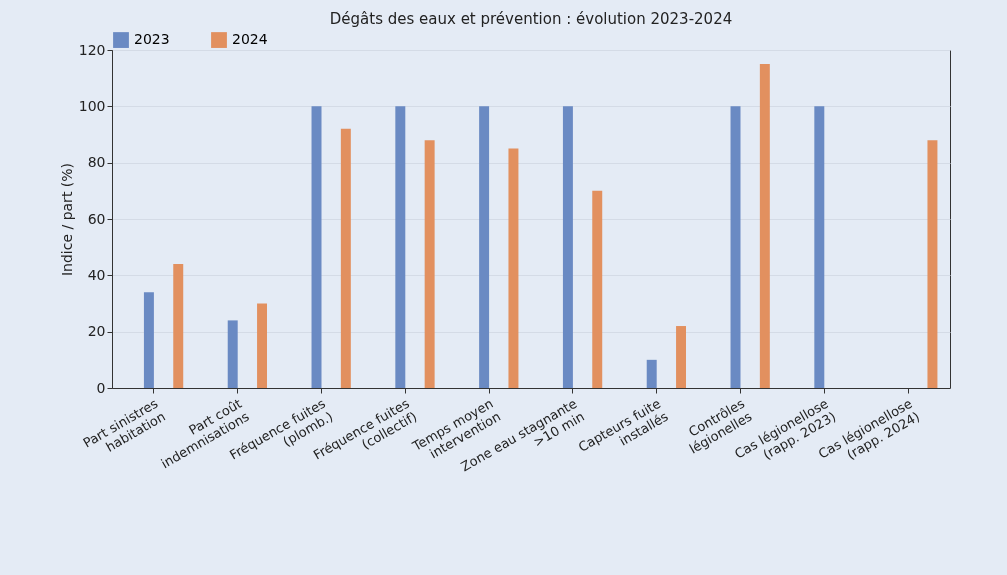 This screenshot has height=575, width=1007. I want to click on y-tick-label: 0, so click(101, 387).